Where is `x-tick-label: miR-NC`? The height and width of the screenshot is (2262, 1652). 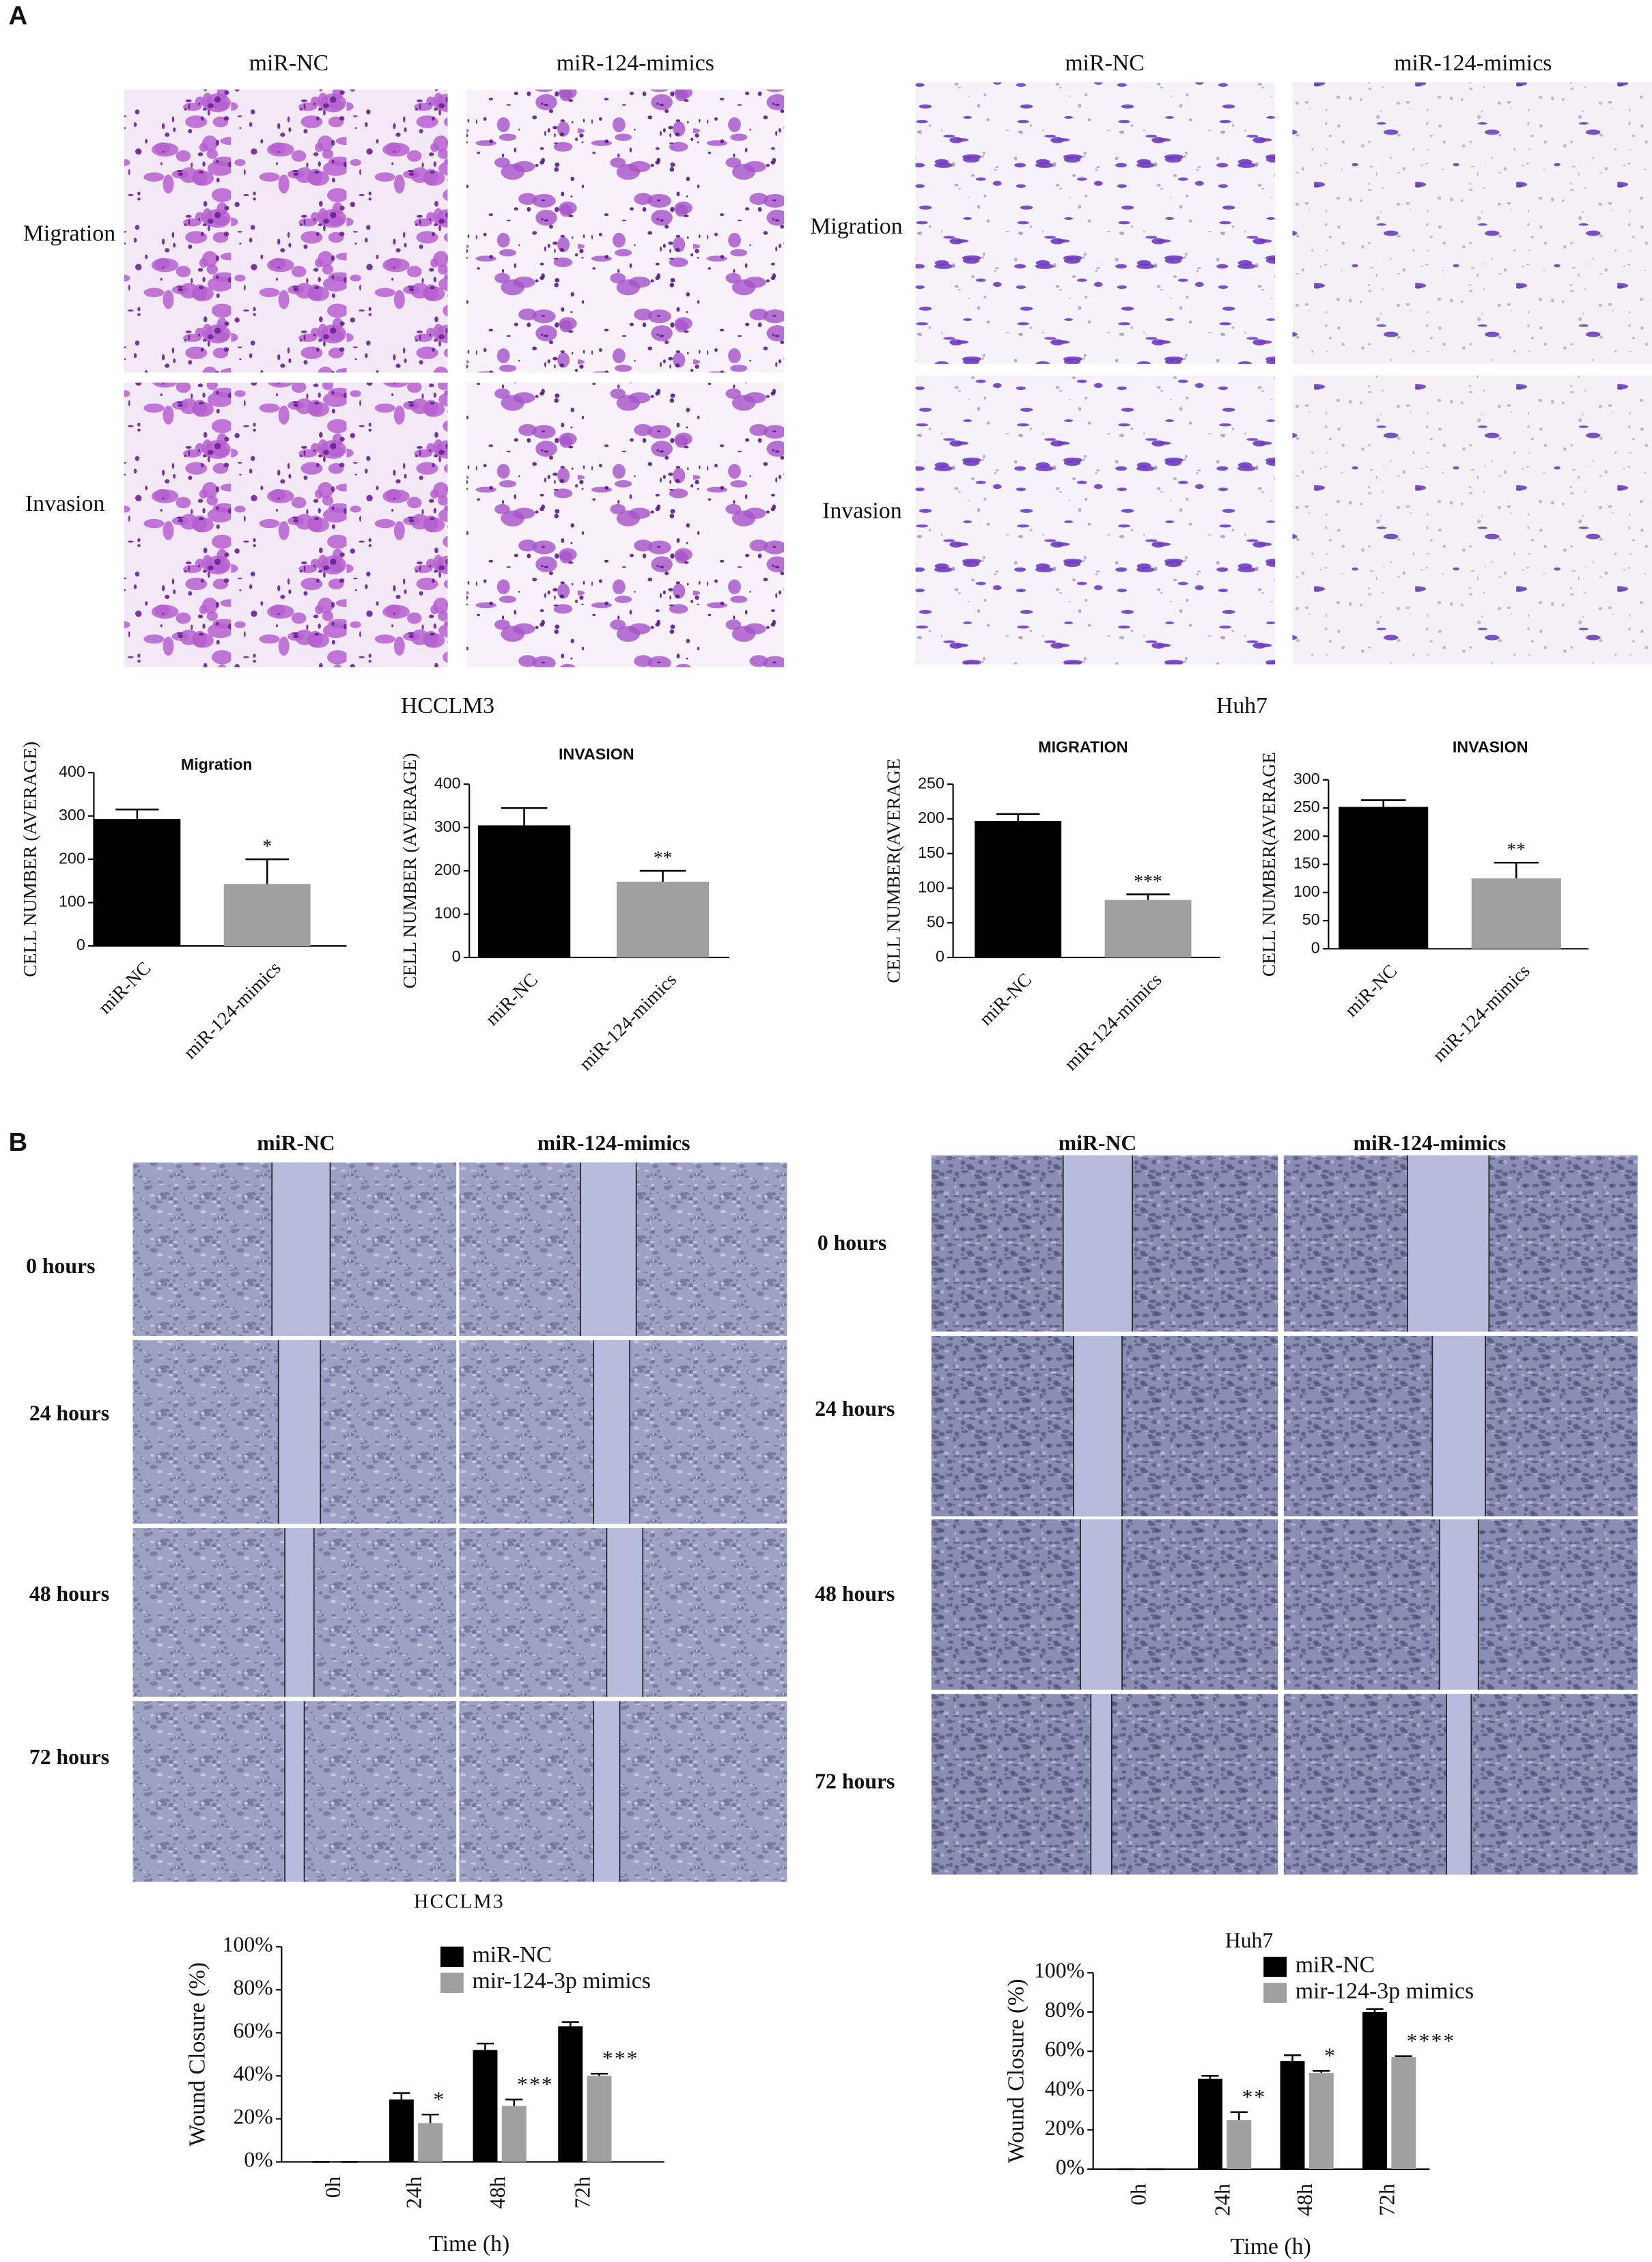 x-tick-label: miR-NC is located at coordinates (124, 988).